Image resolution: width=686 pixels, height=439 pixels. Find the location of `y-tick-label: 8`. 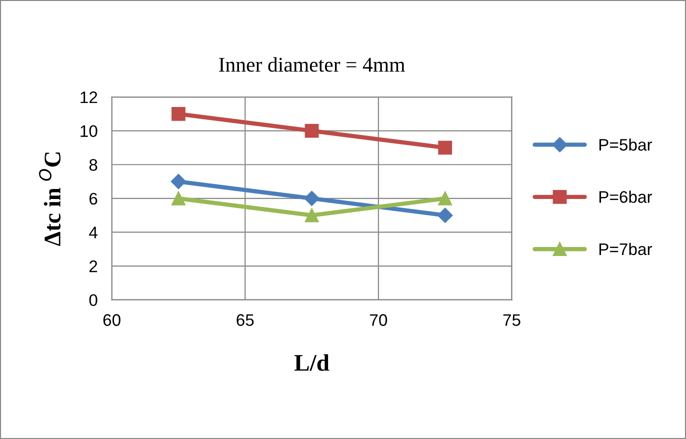

y-tick-label: 8 is located at coordinates (93, 165).